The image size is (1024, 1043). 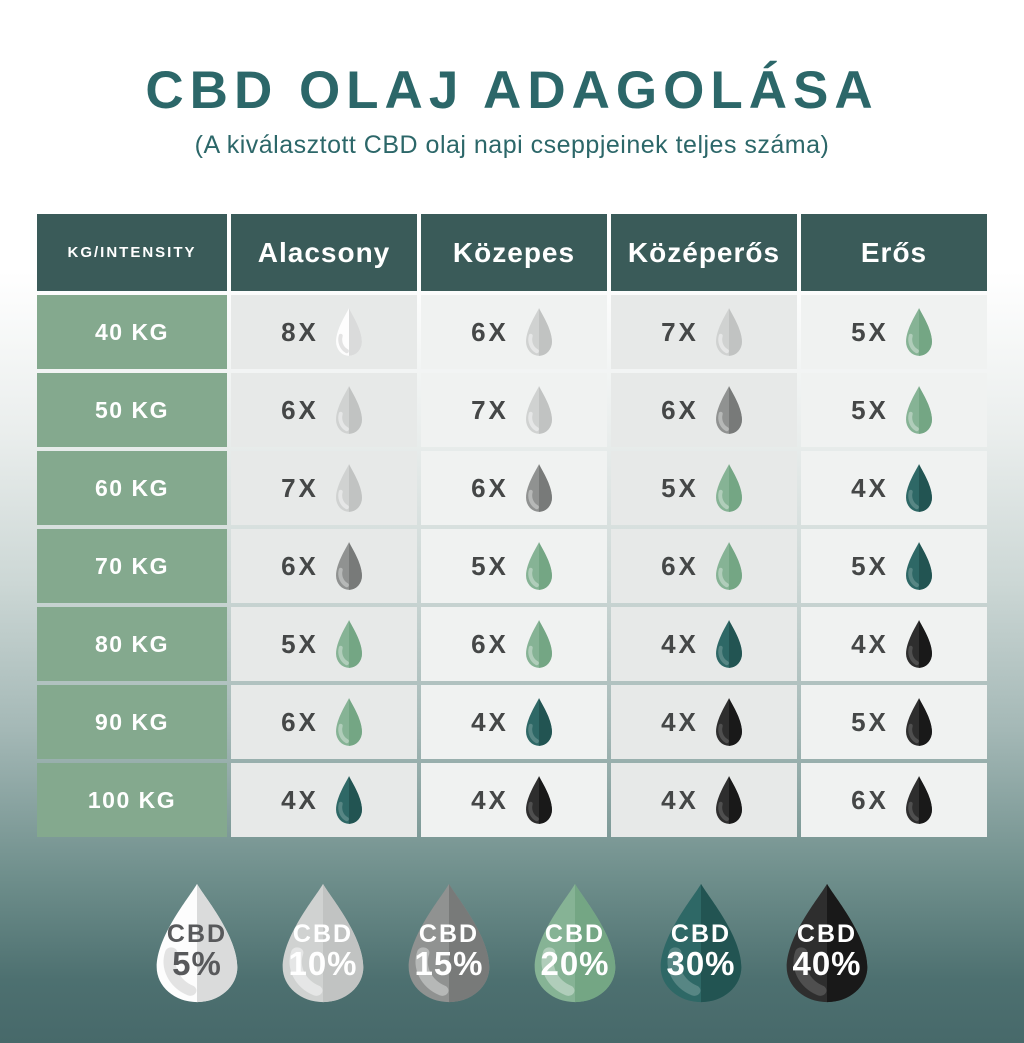 I want to click on column-header-1: Alacsony, so click(x=324, y=252).